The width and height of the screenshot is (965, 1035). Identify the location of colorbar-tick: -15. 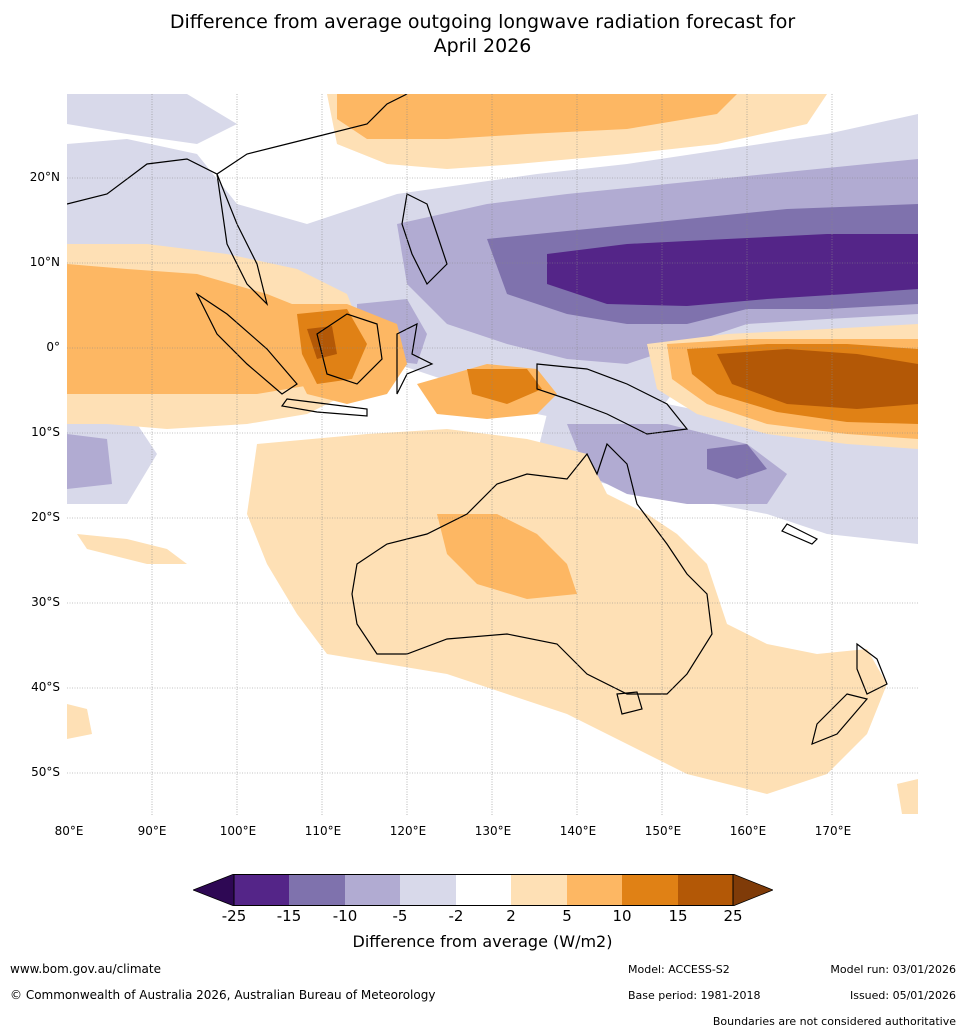
(289, 916).